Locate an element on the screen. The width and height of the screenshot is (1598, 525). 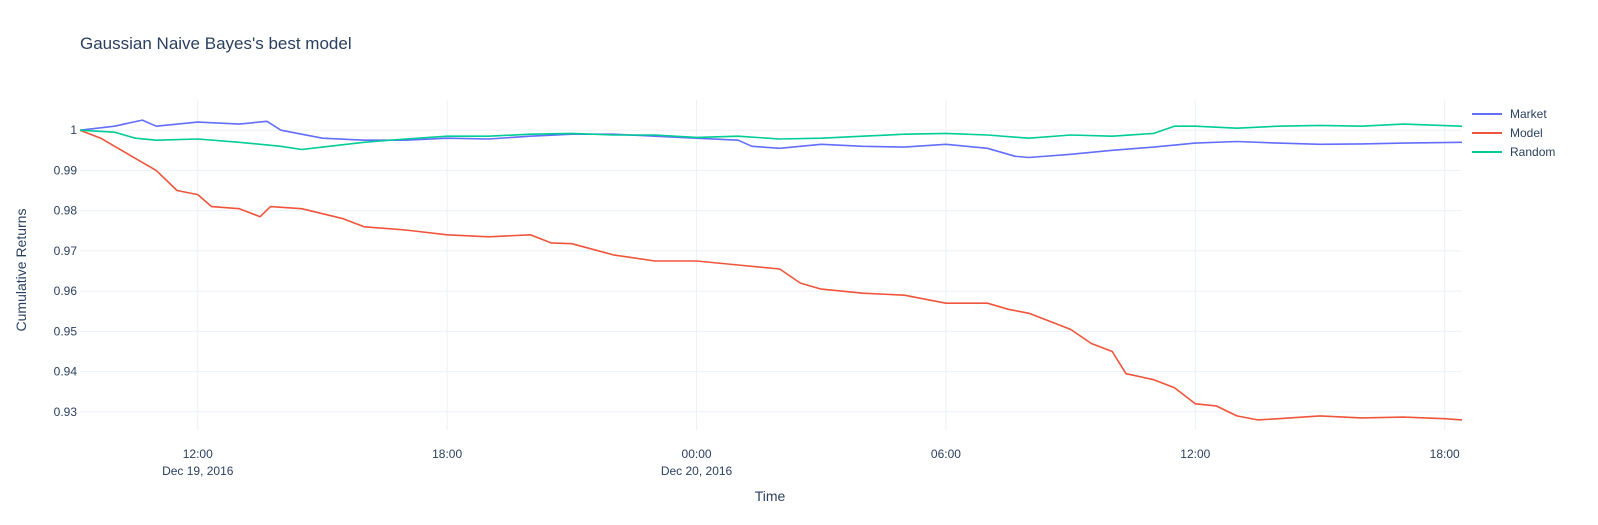
x-tick-date-label: Dec 19, 2016 is located at coordinates (198, 471).